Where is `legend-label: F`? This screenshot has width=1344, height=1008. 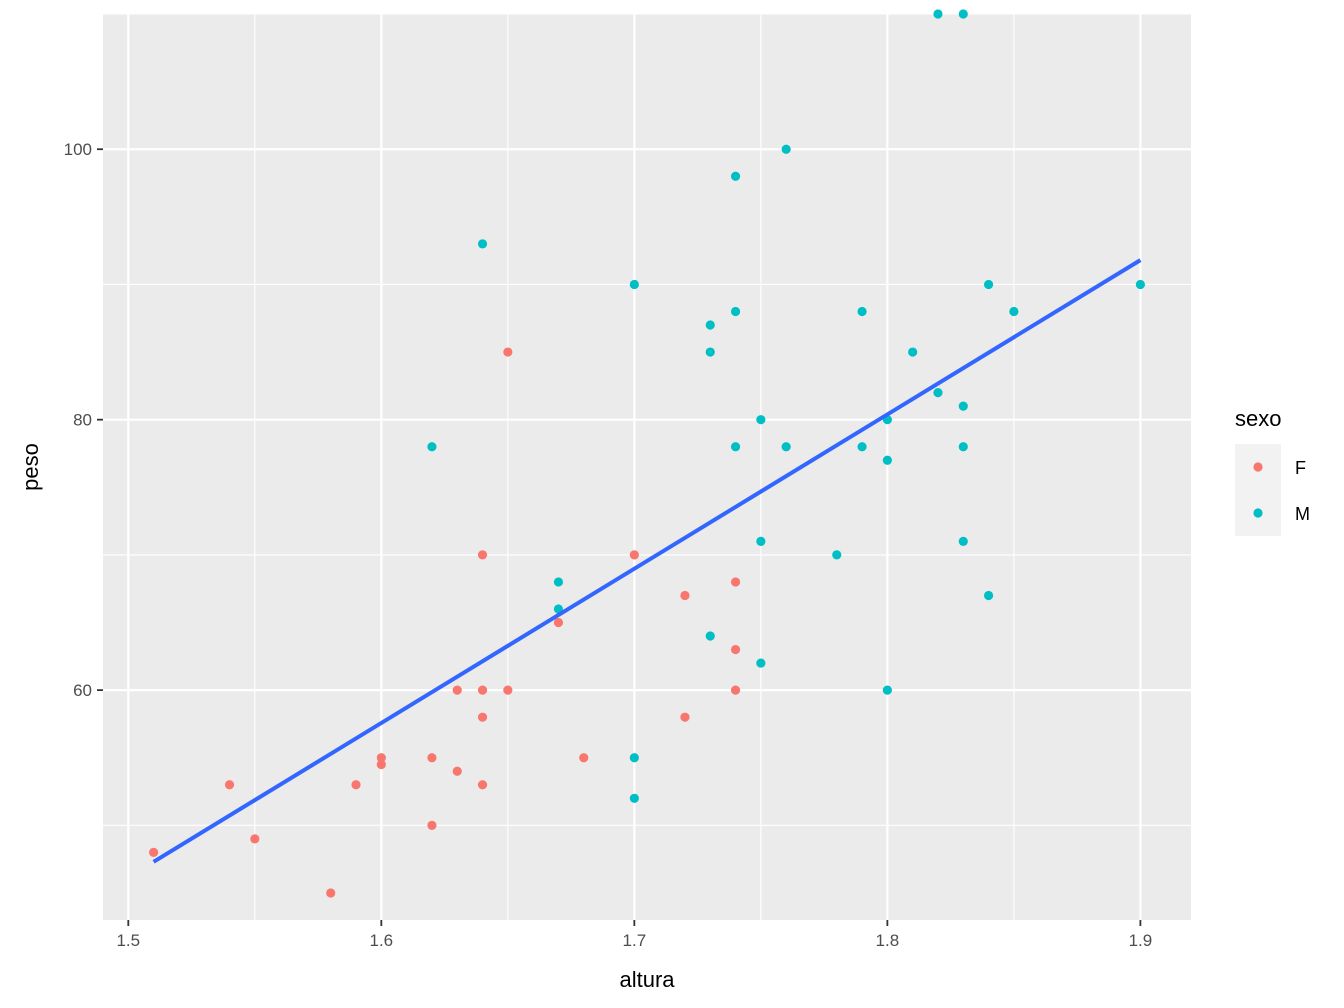
legend-label: F is located at coordinates (1300, 468).